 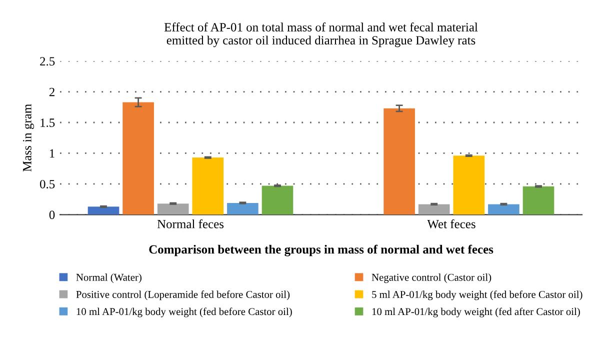 What do you see at coordinates (451, 223) in the screenshot?
I see `x-tick-label: Wet feces` at bounding box center [451, 223].